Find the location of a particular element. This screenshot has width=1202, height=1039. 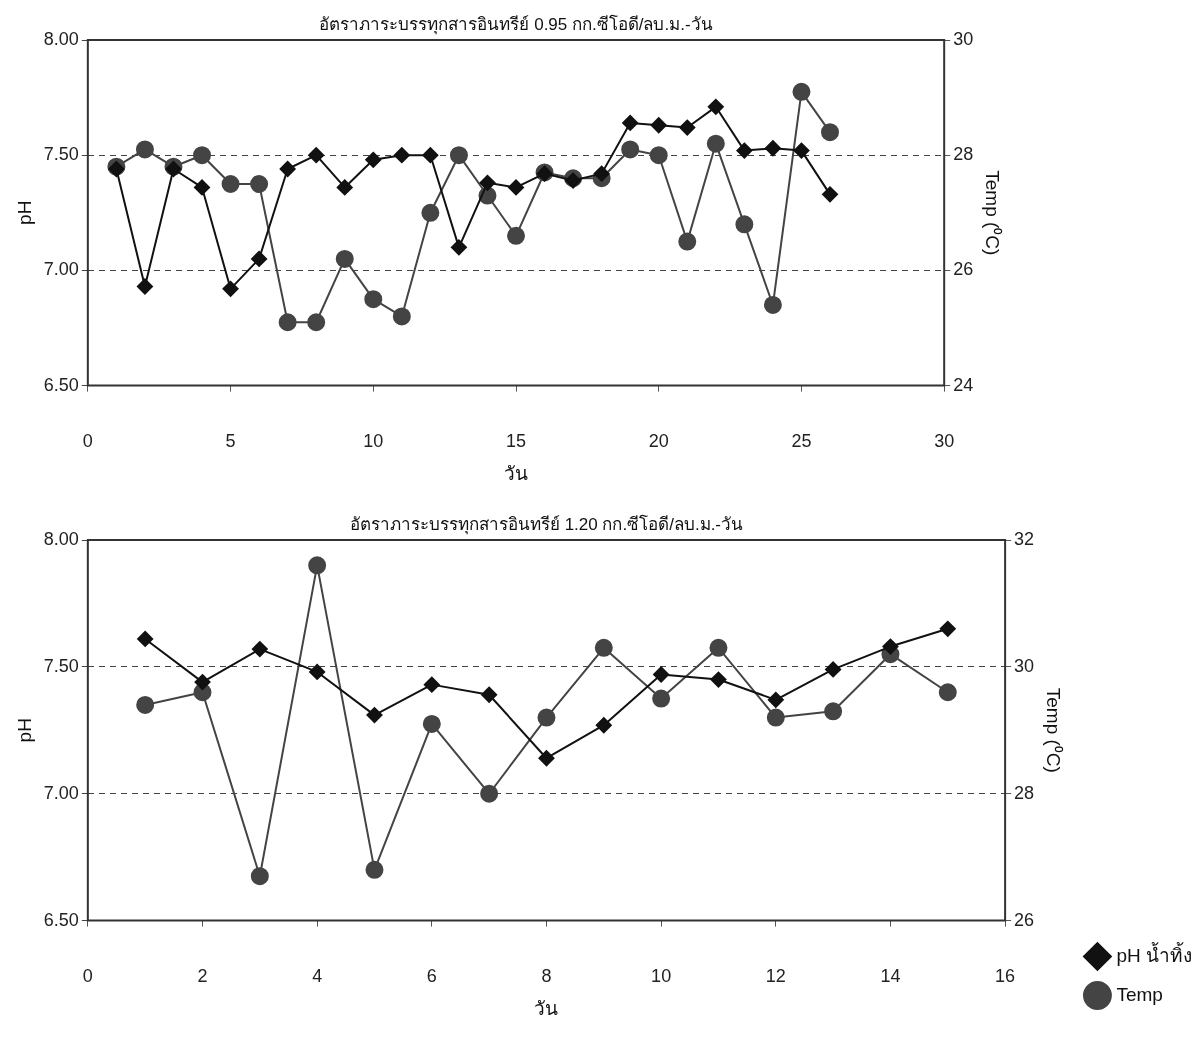

x-tick-label: 20 is located at coordinates (658, 441).